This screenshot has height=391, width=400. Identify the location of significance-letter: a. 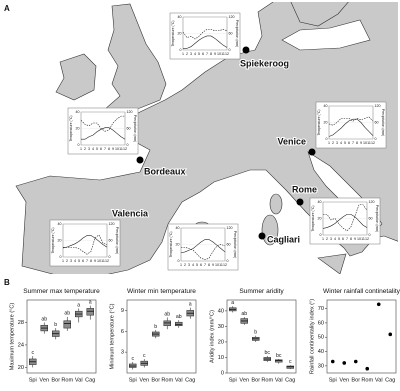
(78, 305).